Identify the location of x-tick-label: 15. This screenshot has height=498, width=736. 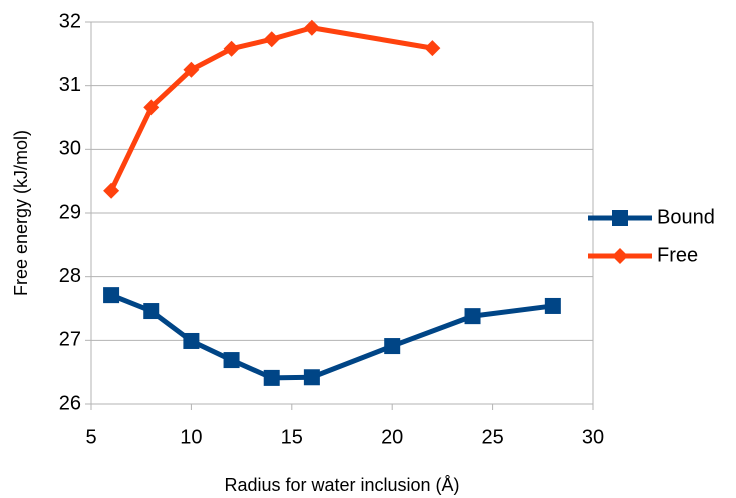
(292, 437).